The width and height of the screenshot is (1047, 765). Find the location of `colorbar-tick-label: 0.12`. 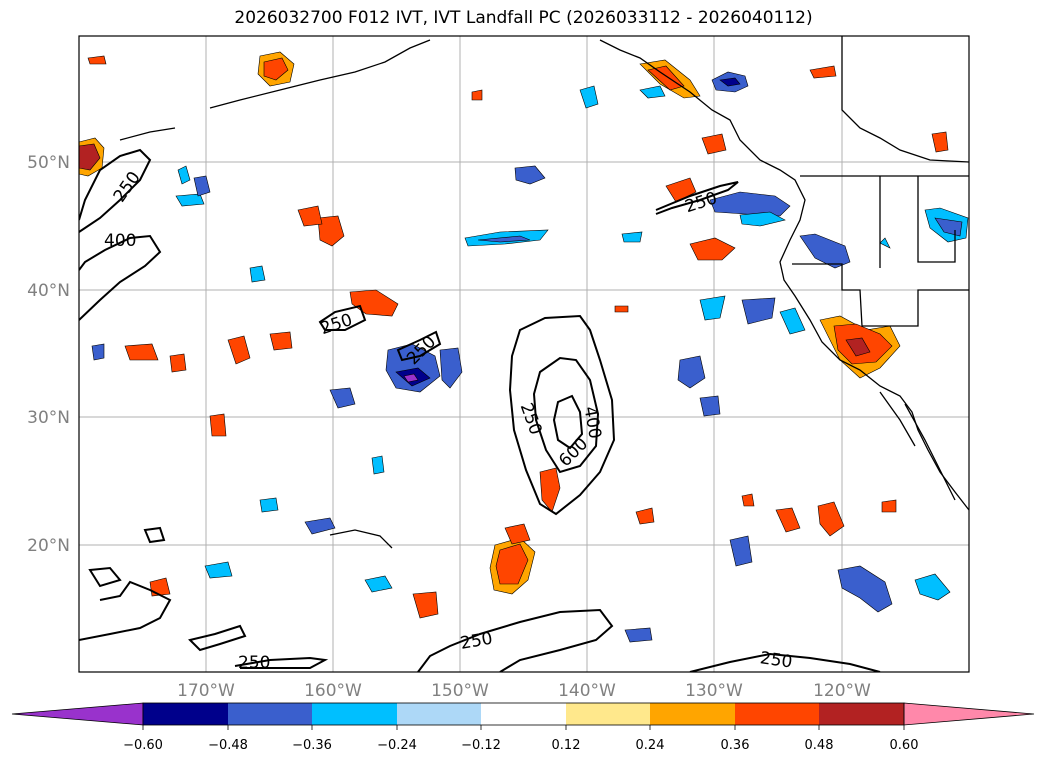

colorbar-tick-label: 0.12 is located at coordinates (566, 745).